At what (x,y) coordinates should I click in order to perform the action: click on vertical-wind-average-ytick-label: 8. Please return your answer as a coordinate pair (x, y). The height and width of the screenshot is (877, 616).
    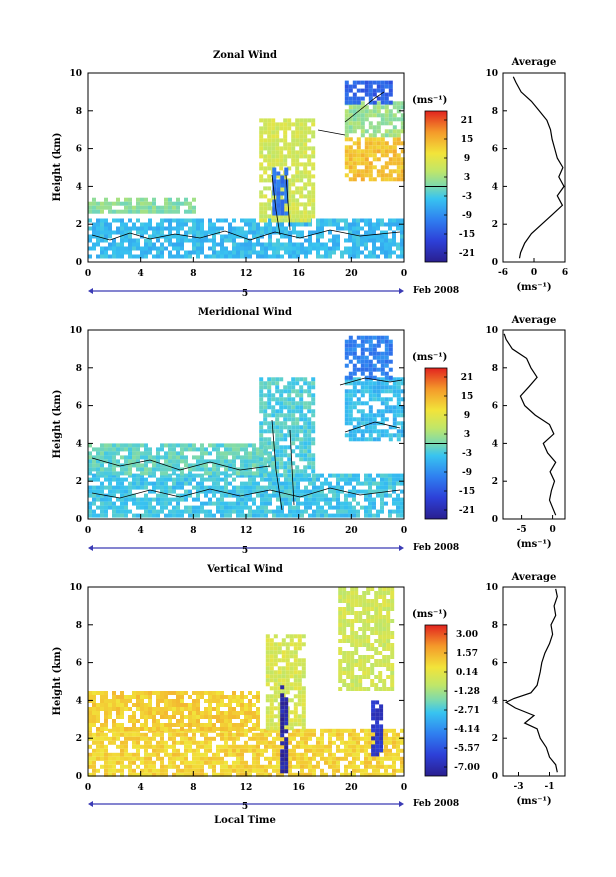
    Looking at the image, I should click on (495, 626).